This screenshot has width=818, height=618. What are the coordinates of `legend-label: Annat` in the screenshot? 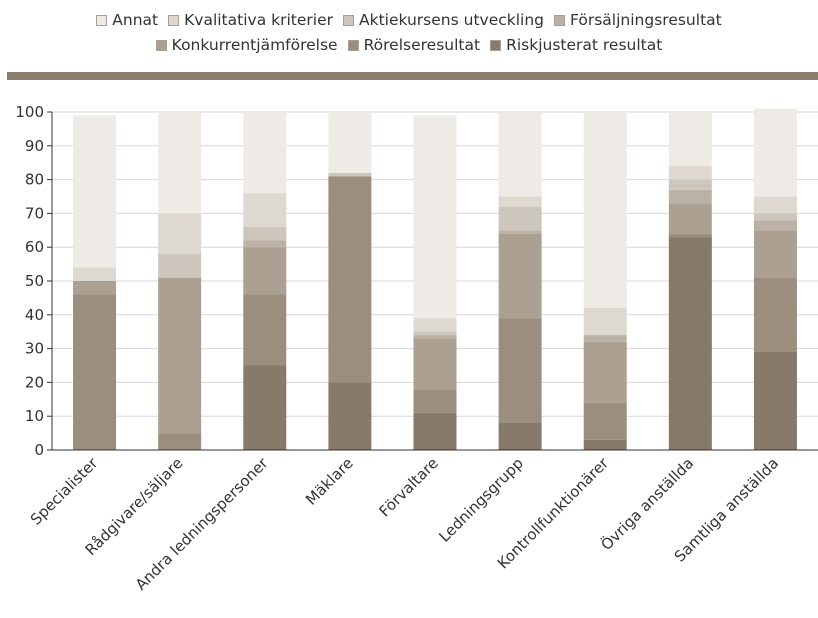 It's located at (135, 20).